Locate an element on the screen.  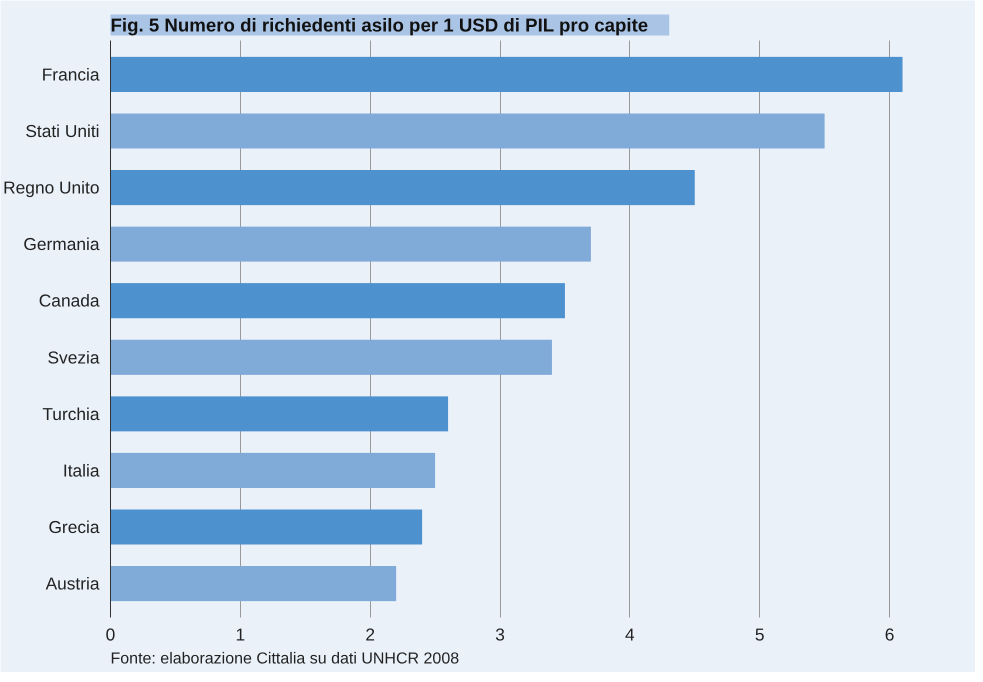
y-tick-label: Stati Uniti is located at coordinates (62, 131).